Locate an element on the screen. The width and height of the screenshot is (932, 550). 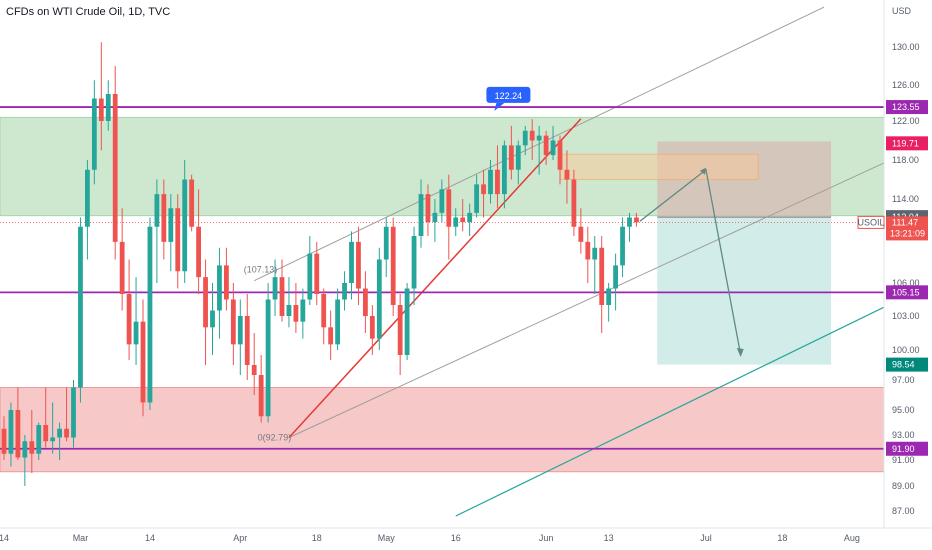
chart-title: CFDs on WTI Crude Oil, 1D, TVC is located at coordinates (88, 12).